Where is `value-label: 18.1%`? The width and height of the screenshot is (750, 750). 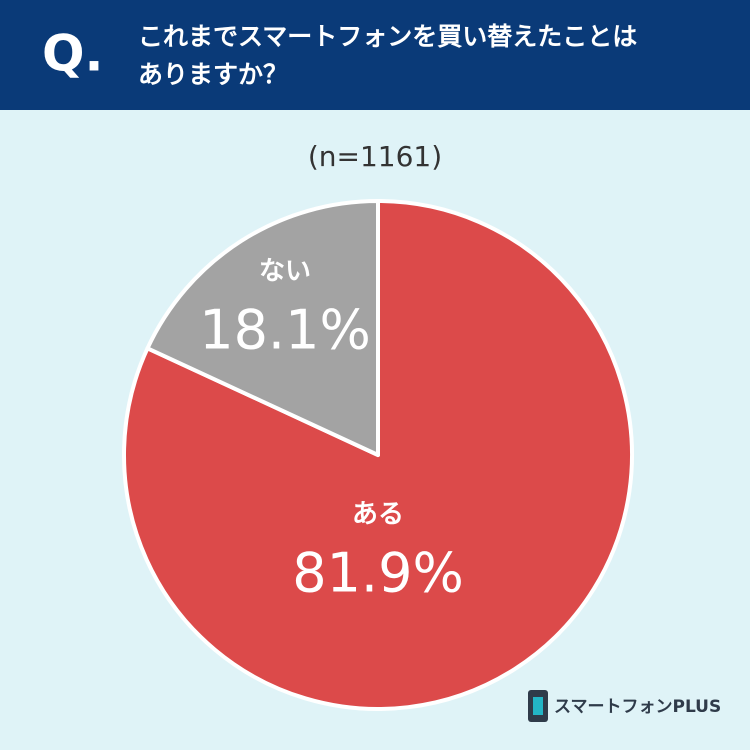 value-label: 18.1% is located at coordinates (285, 330).